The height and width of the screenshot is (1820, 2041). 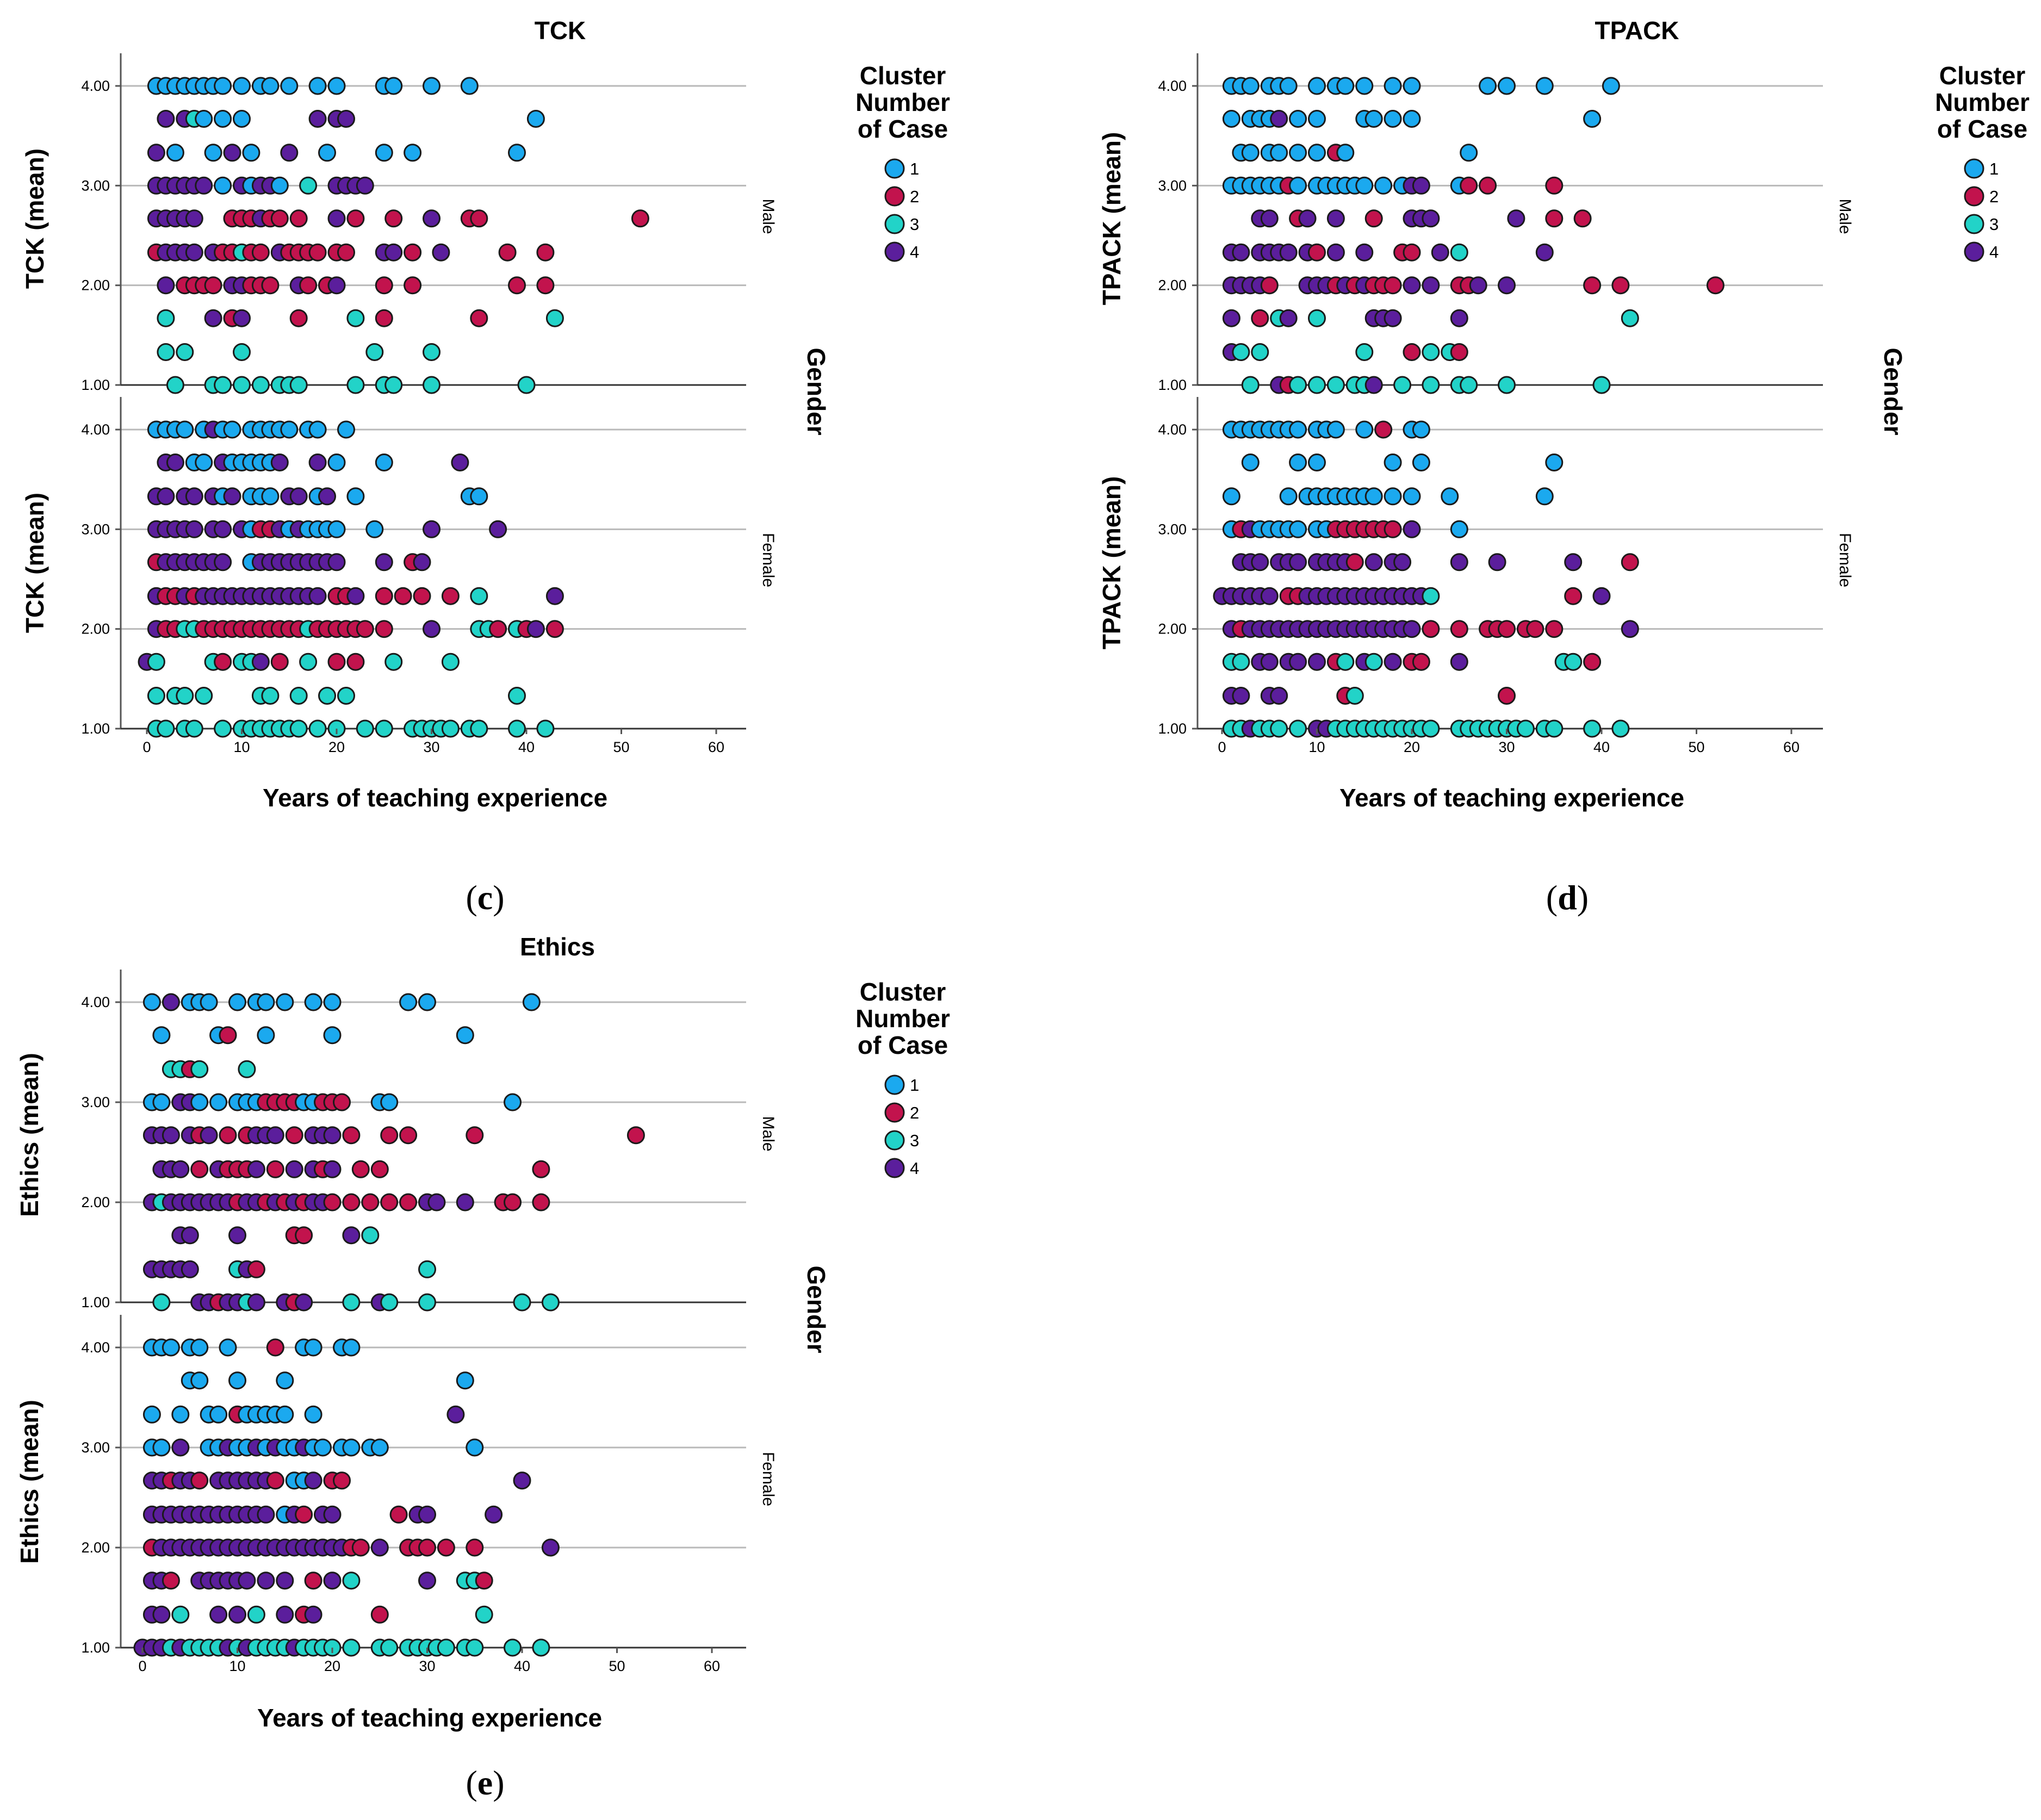 I want to click on y-axis-label-male: TPACK (mean), so click(x=1111, y=219).